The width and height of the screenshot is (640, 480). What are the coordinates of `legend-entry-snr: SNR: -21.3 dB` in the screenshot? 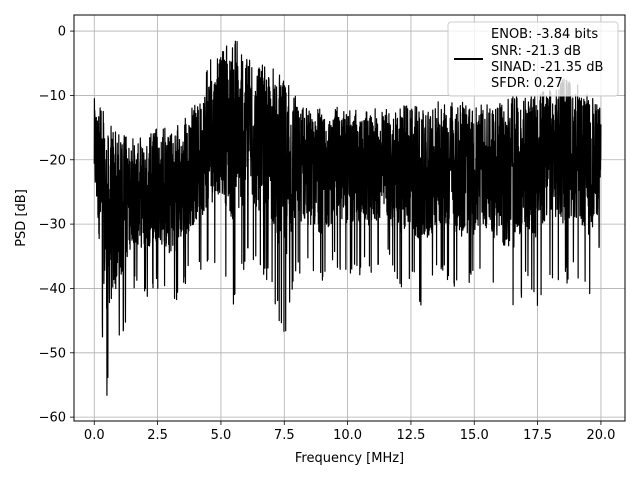 It's located at (536, 51).